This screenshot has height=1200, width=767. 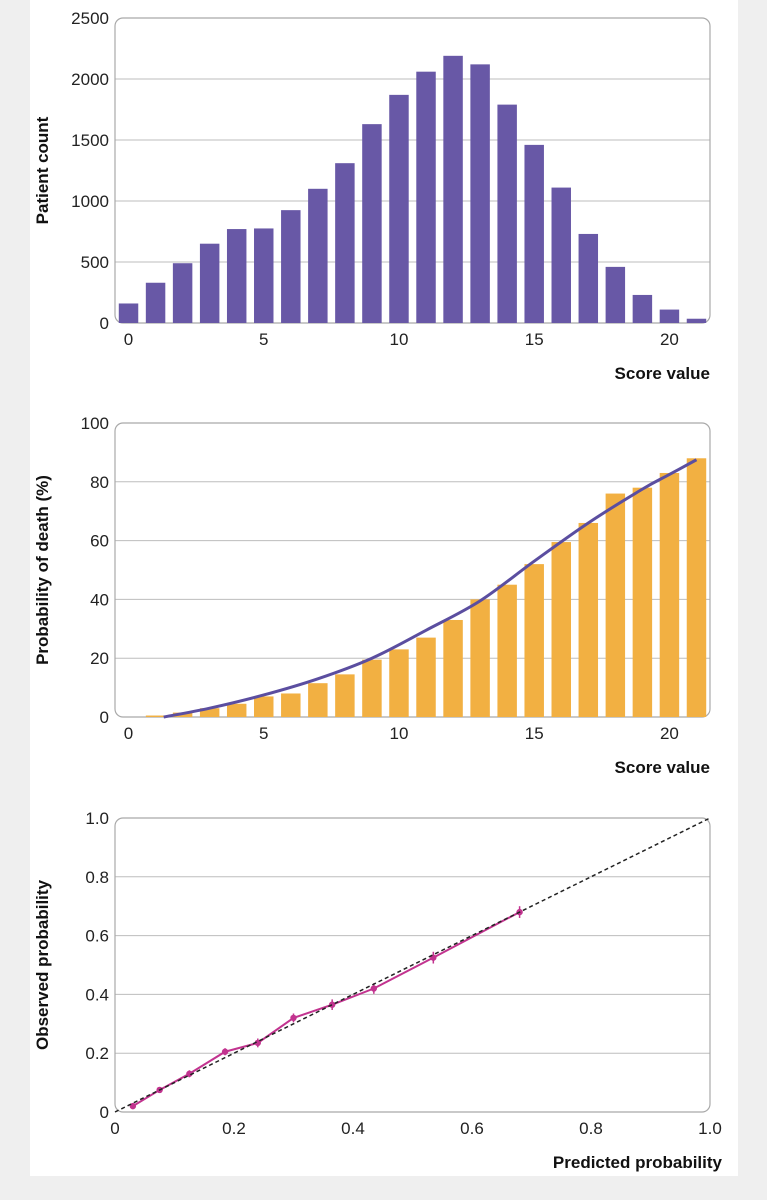 What do you see at coordinates (99, 482) in the screenshot?
I see `y-tick-label: 80` at bounding box center [99, 482].